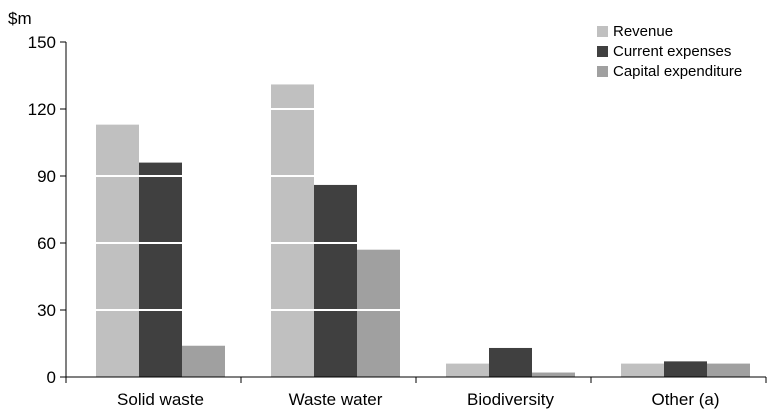 This screenshot has width=783, height=412. I want to click on x-category-label: Solid waste, so click(160, 399).